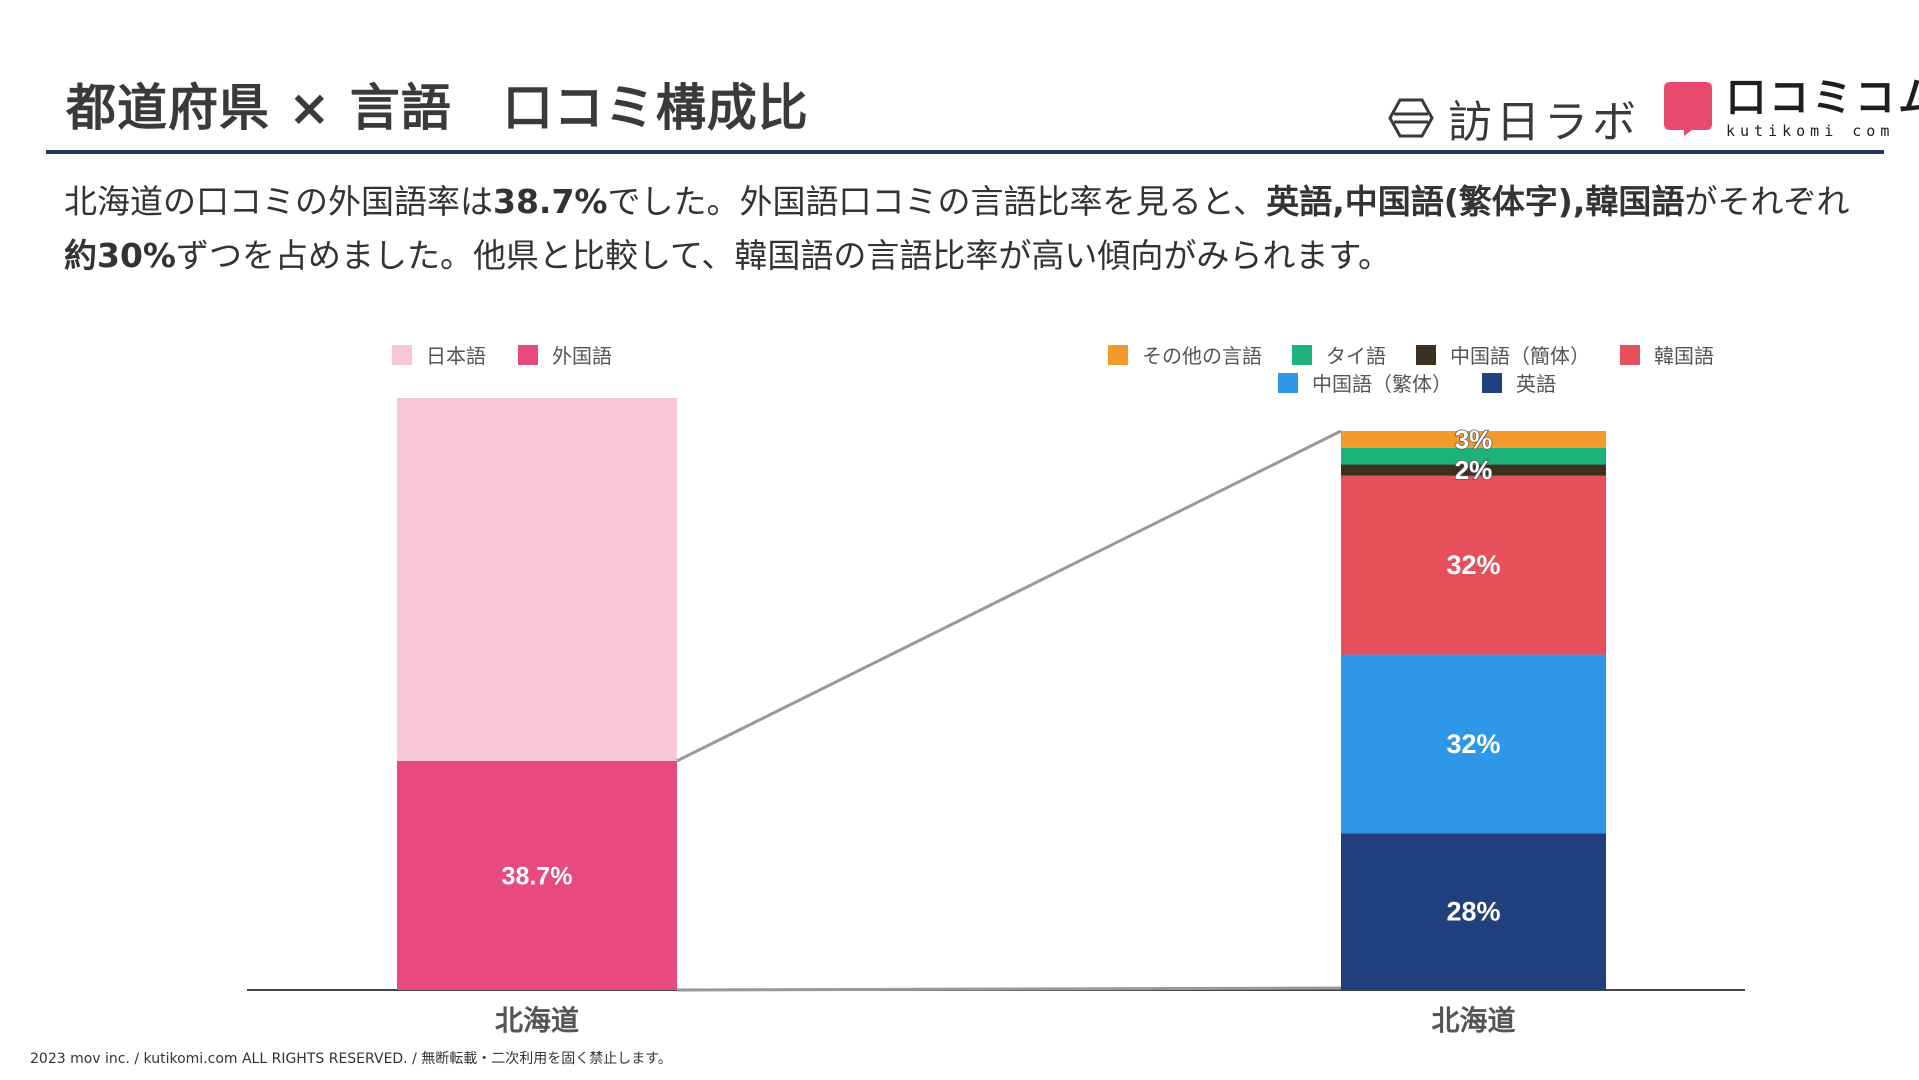 This screenshot has width=1919, height=1080. What do you see at coordinates (1536, 384) in the screenshot?
I see `legend-label-english: 英語` at bounding box center [1536, 384].